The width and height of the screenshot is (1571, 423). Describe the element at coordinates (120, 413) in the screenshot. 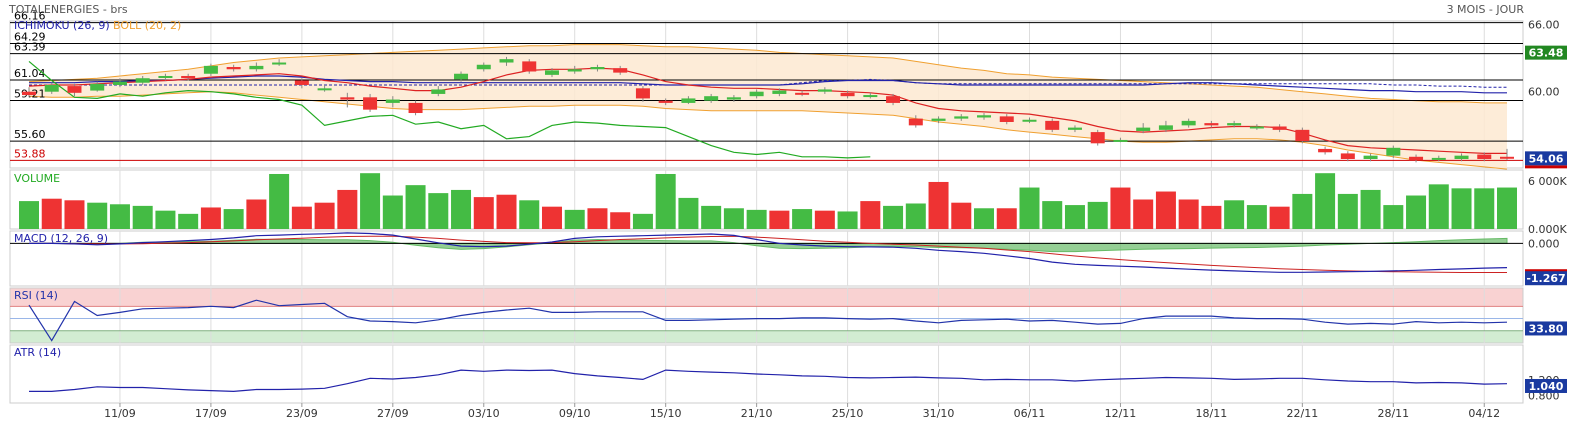

I see `x-tick-label: 11/09` at that location.